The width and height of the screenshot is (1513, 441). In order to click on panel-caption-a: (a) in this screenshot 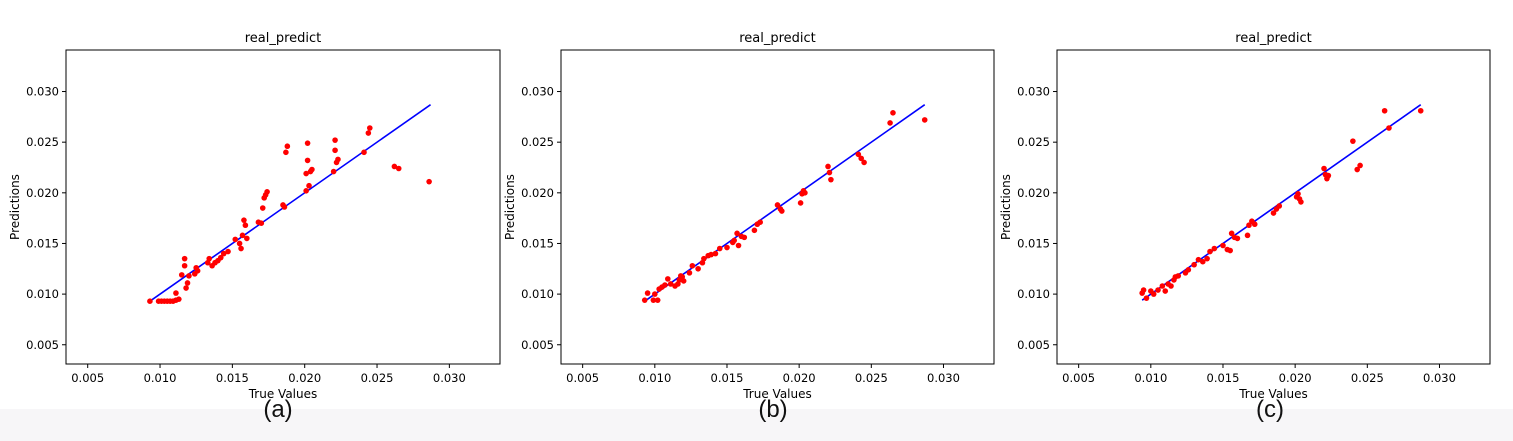, I will do `click(278, 409)`.